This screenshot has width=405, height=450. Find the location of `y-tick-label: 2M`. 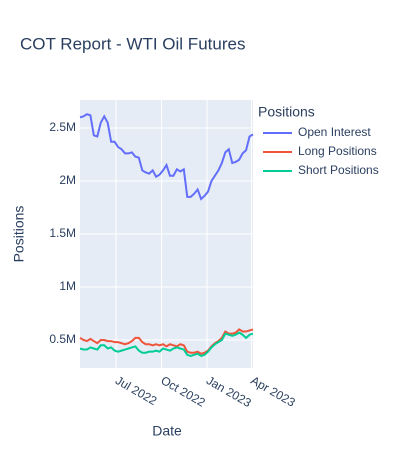

y-tick-label: 2M is located at coordinates (67, 180).